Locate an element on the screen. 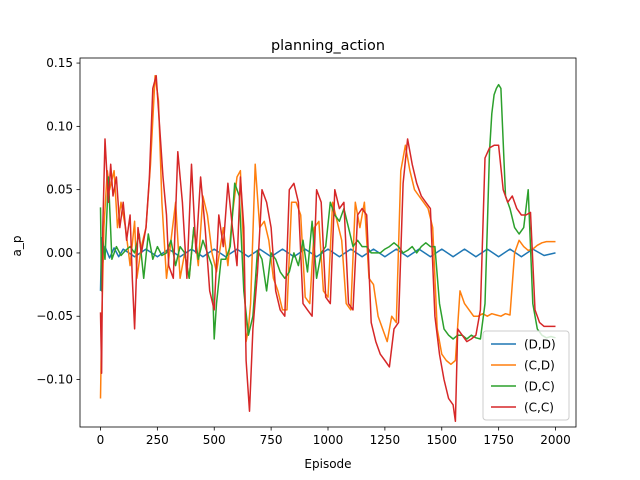 Image resolution: width=640 pixels, height=480 pixels. x-tick-label: 1250 is located at coordinates (385, 440).